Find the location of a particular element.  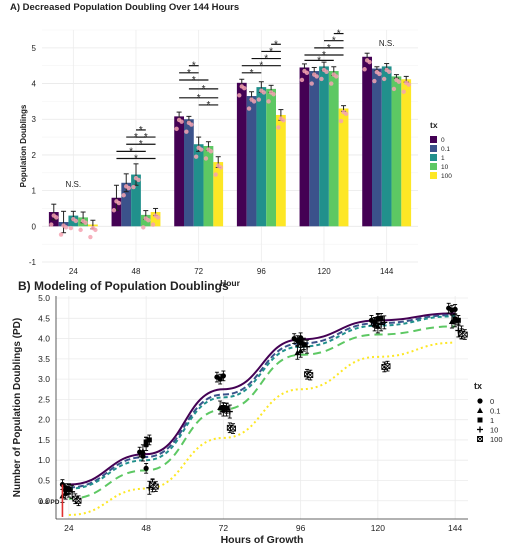

y-axis-label-b: Number of Population Doublings (PD) is located at coordinates (17, 407).